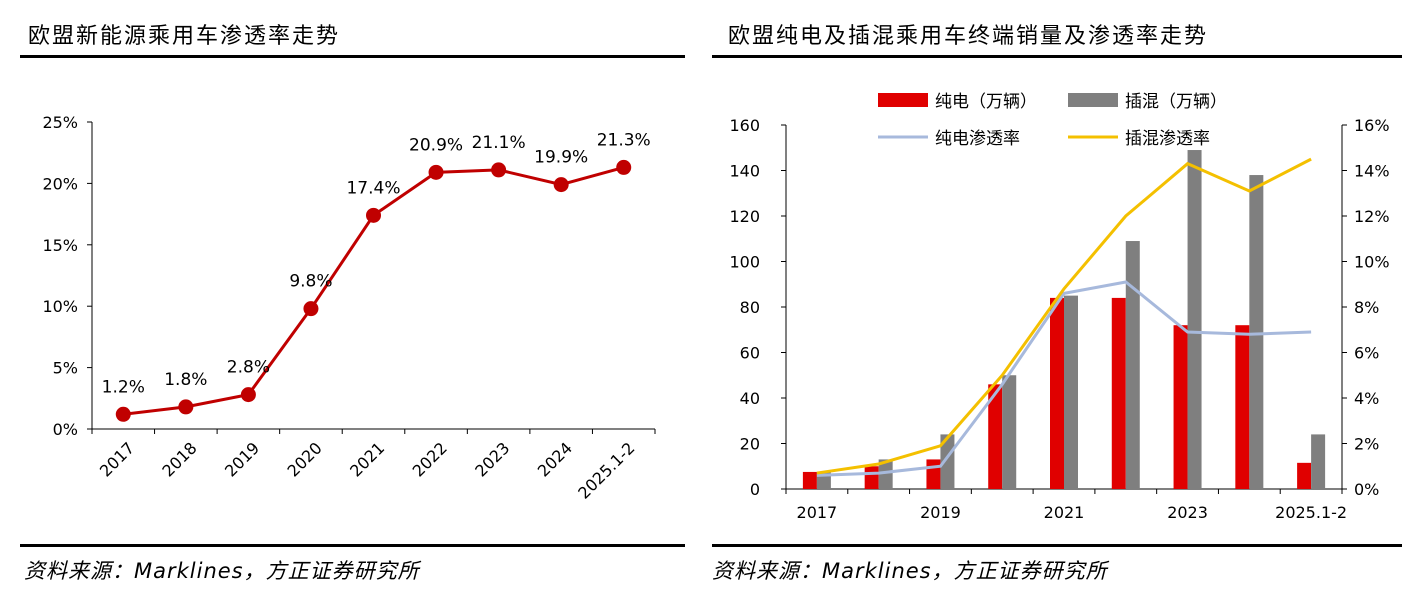  What do you see at coordinates (1366, 307) in the screenshot?
I see `right-right-y-tick-label: 8%` at bounding box center [1366, 307].